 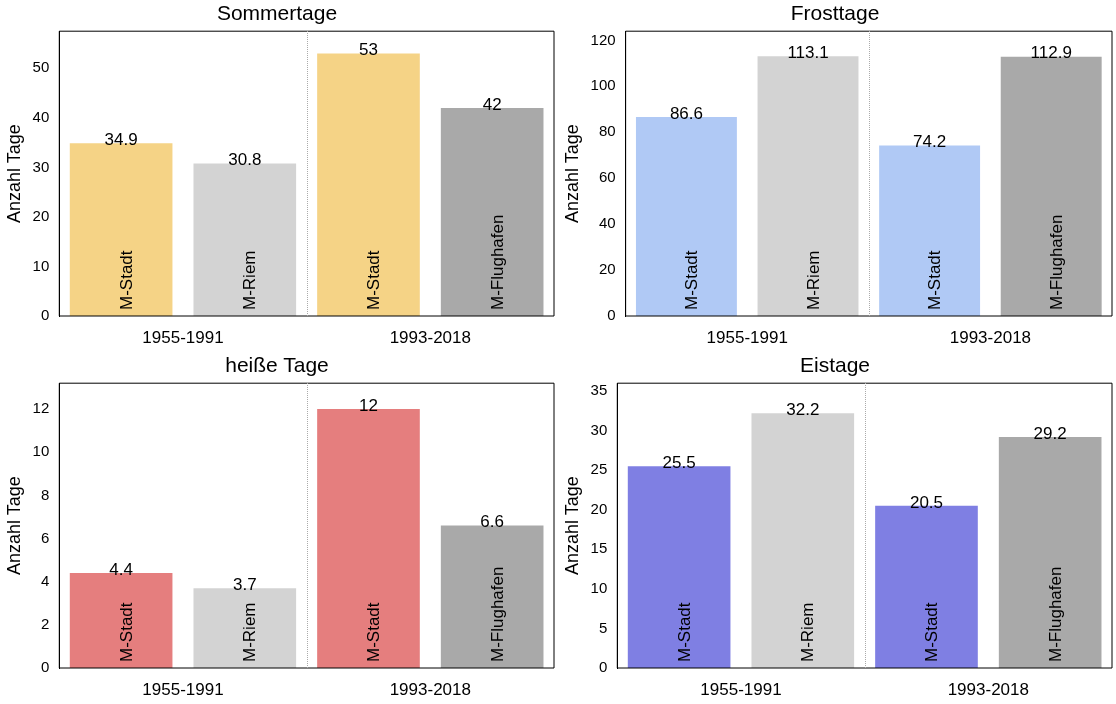 What do you see at coordinates (1051, 53) in the screenshot?
I see `data-label: 112.9` at bounding box center [1051, 53].